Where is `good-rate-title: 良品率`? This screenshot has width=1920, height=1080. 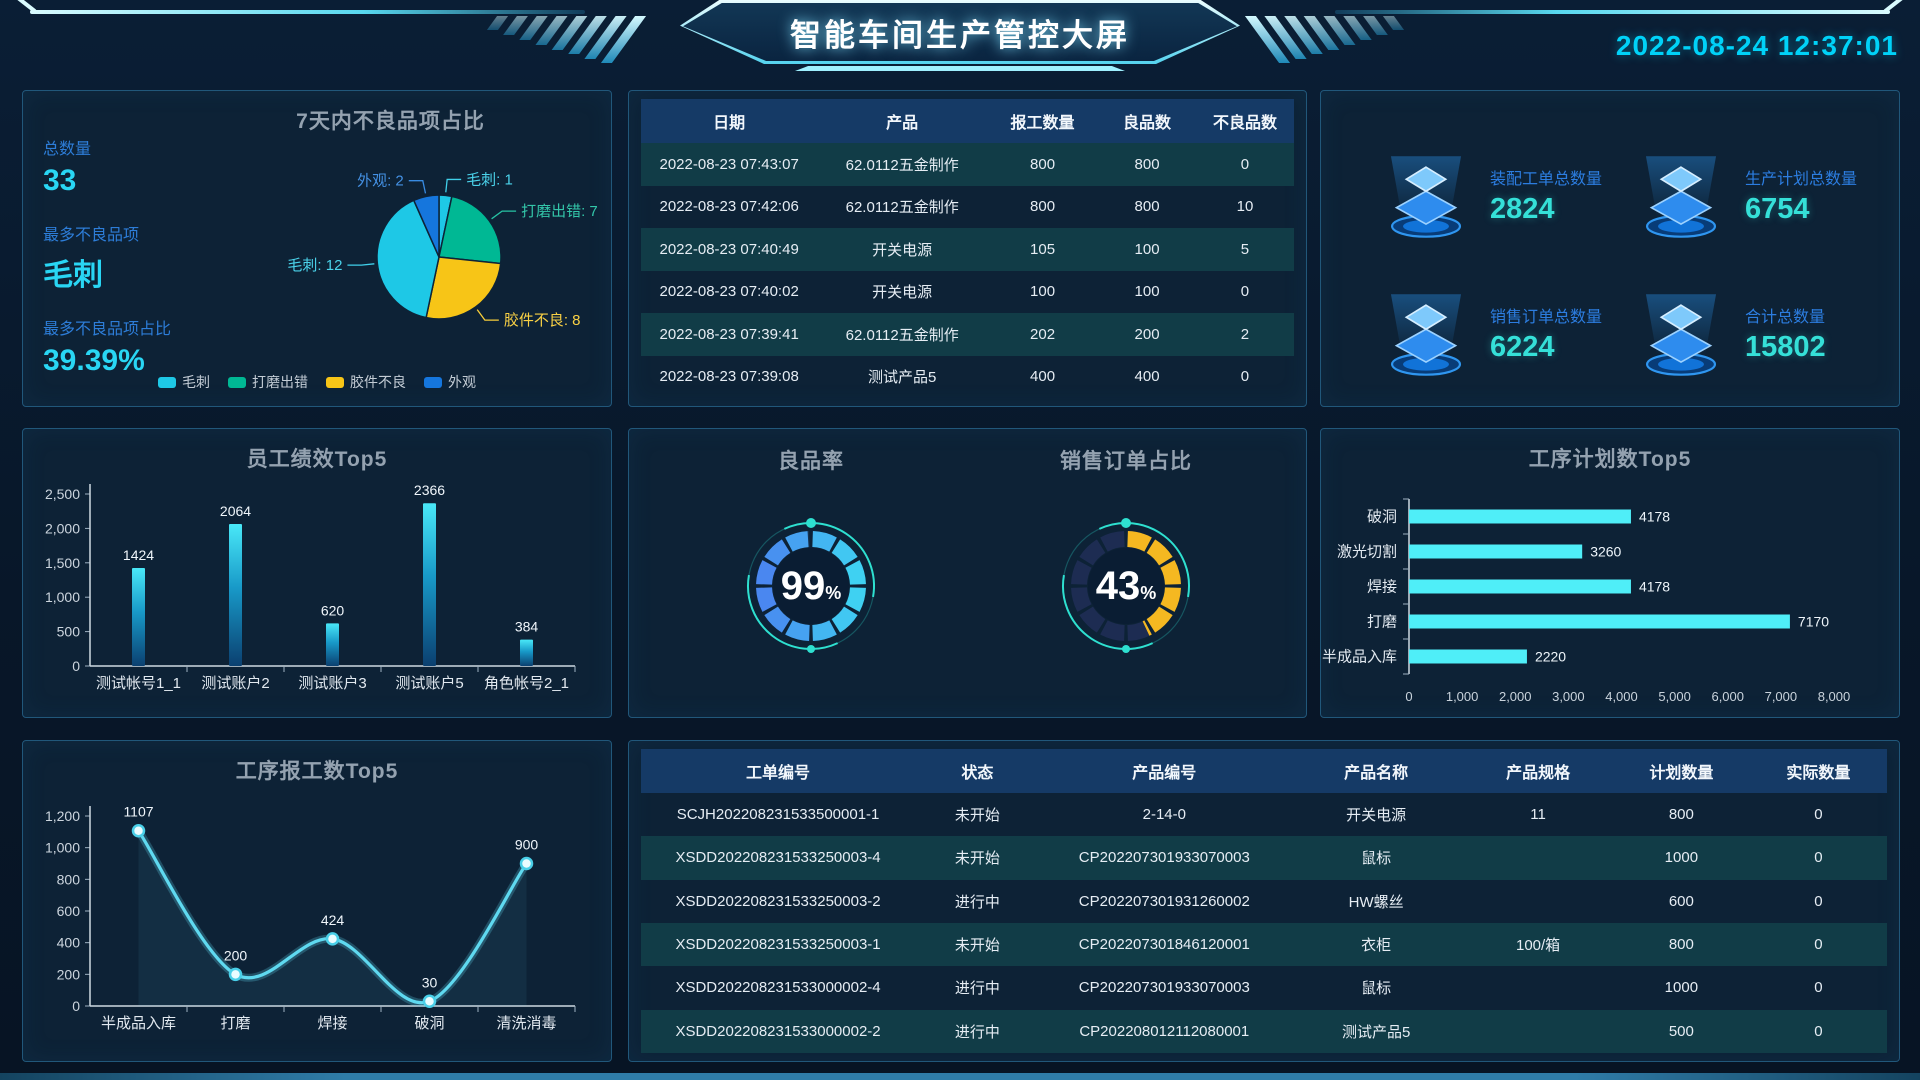 good-rate-title: 良品率 is located at coordinates (811, 461).